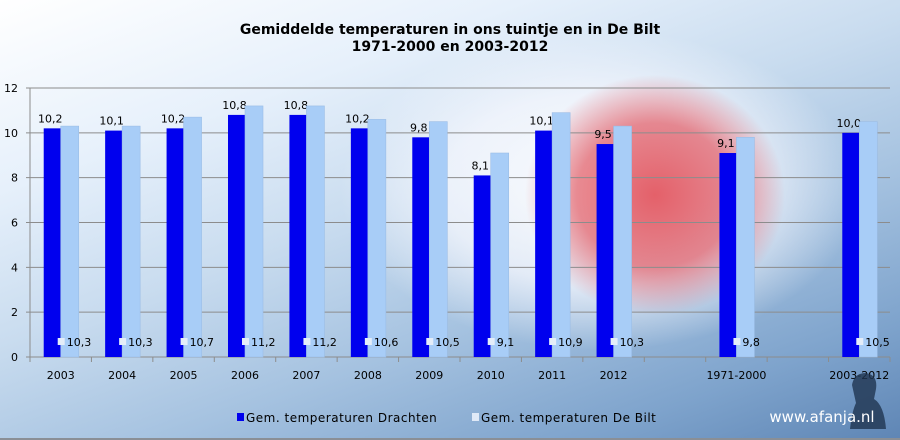  What do you see at coordinates (450, 47) in the screenshot?
I see `chart-subtitle: 1971-2000 en 2003-2012` at bounding box center [450, 47].